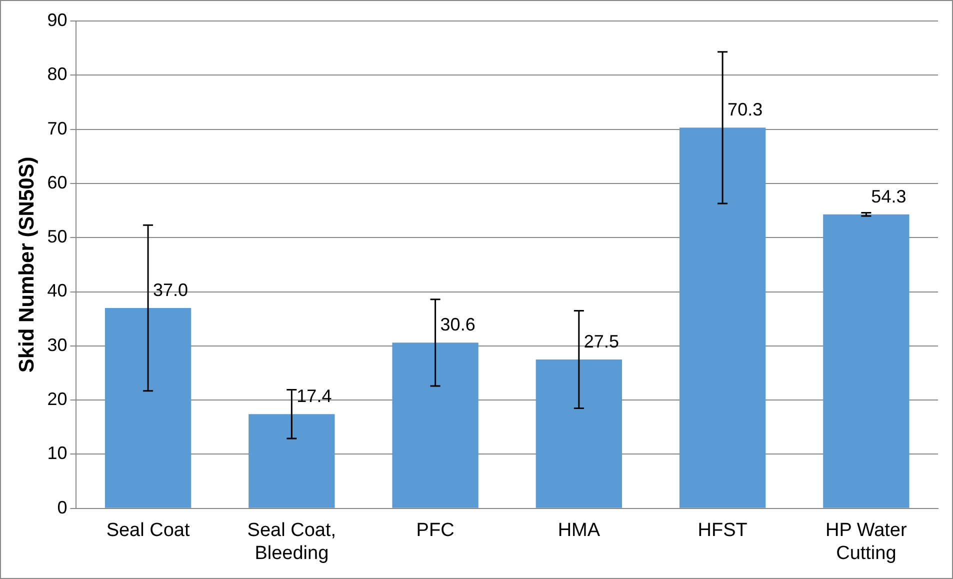  I want to click on y-tick-label: 30, so click(57, 344).